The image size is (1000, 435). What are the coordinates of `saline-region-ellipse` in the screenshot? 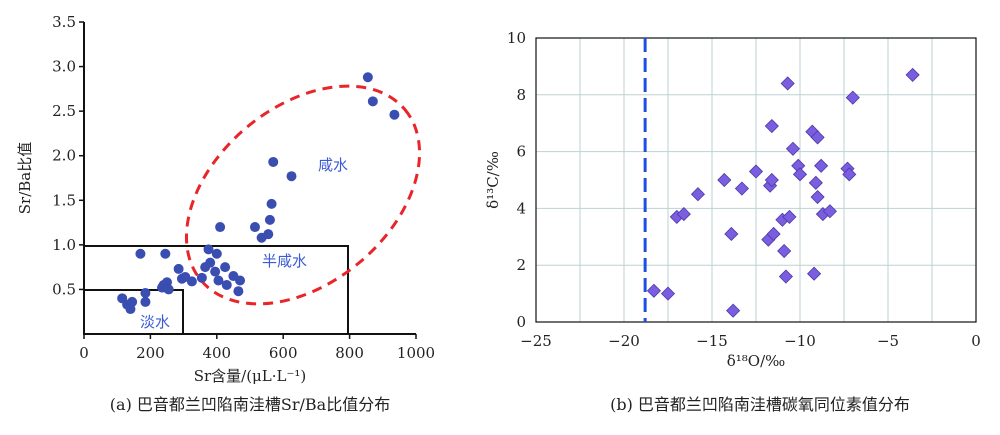 It's located at (303, 195).